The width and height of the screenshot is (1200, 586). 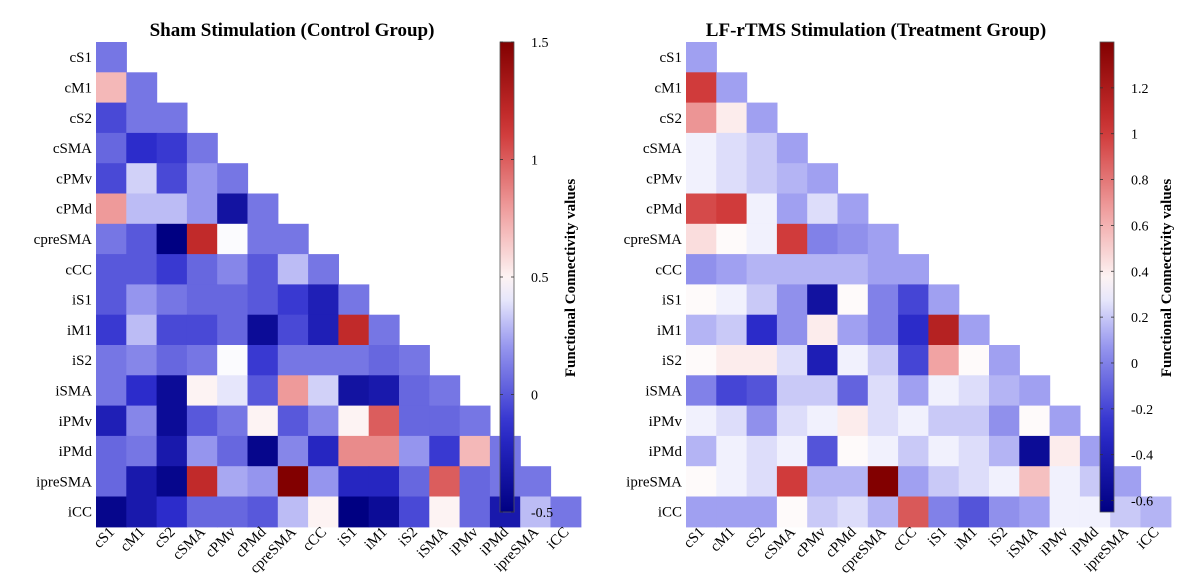 I want to click on y-tick-label: iM1, so click(x=669, y=331).